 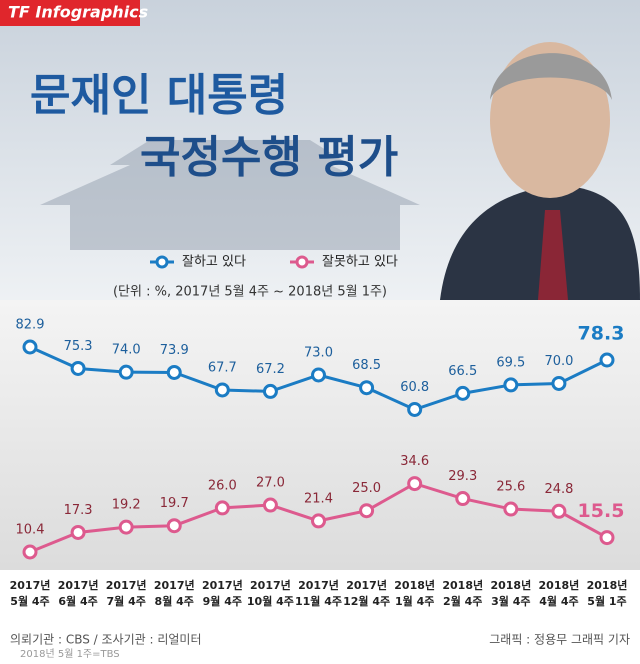 What do you see at coordinates (462, 371) in the screenshot?
I see `data-label: 66.5` at bounding box center [462, 371].